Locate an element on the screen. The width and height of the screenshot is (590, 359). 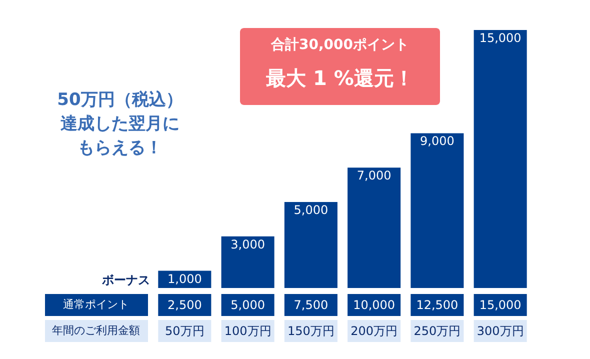
data-label: 5,000 is located at coordinates (311, 210).